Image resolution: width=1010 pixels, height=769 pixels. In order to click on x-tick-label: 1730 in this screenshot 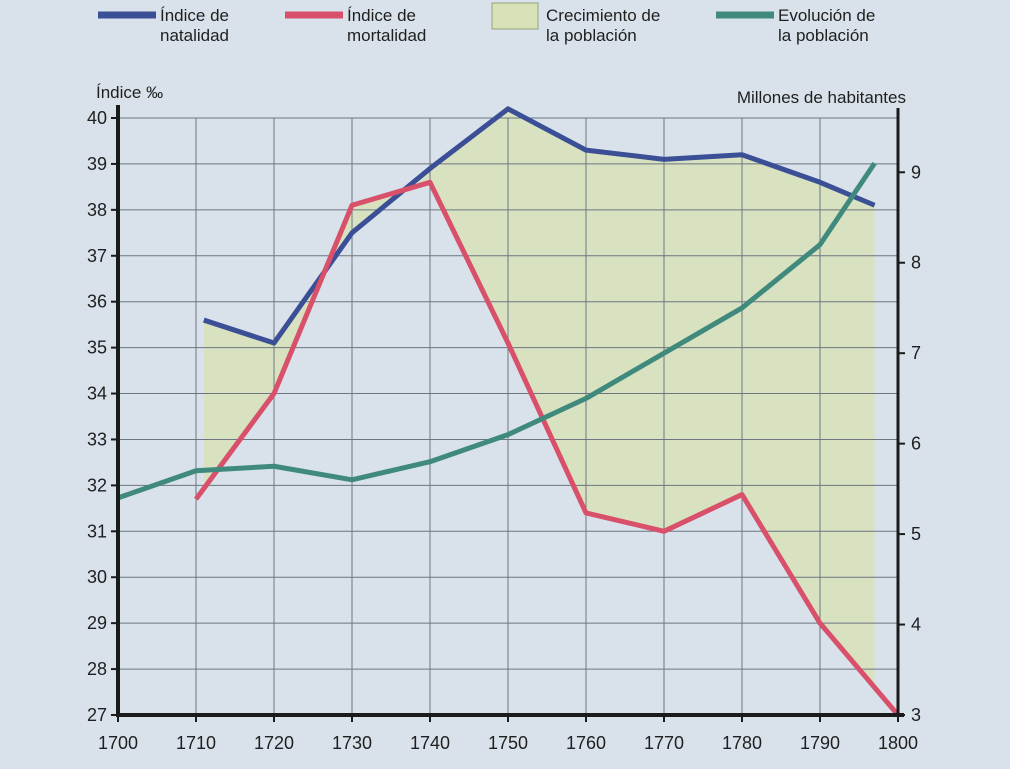, I will do `click(352, 743)`.